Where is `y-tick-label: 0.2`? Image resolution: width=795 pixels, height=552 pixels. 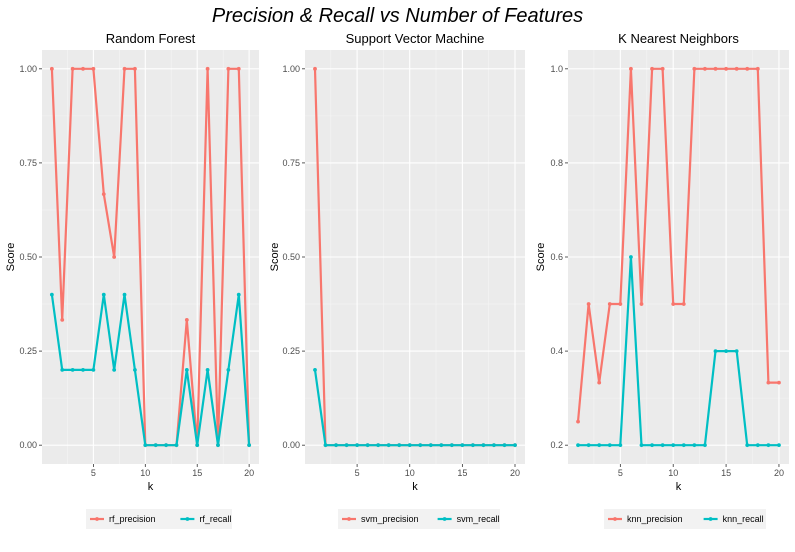
y-tick-label: 0.2 is located at coordinates (556, 445).